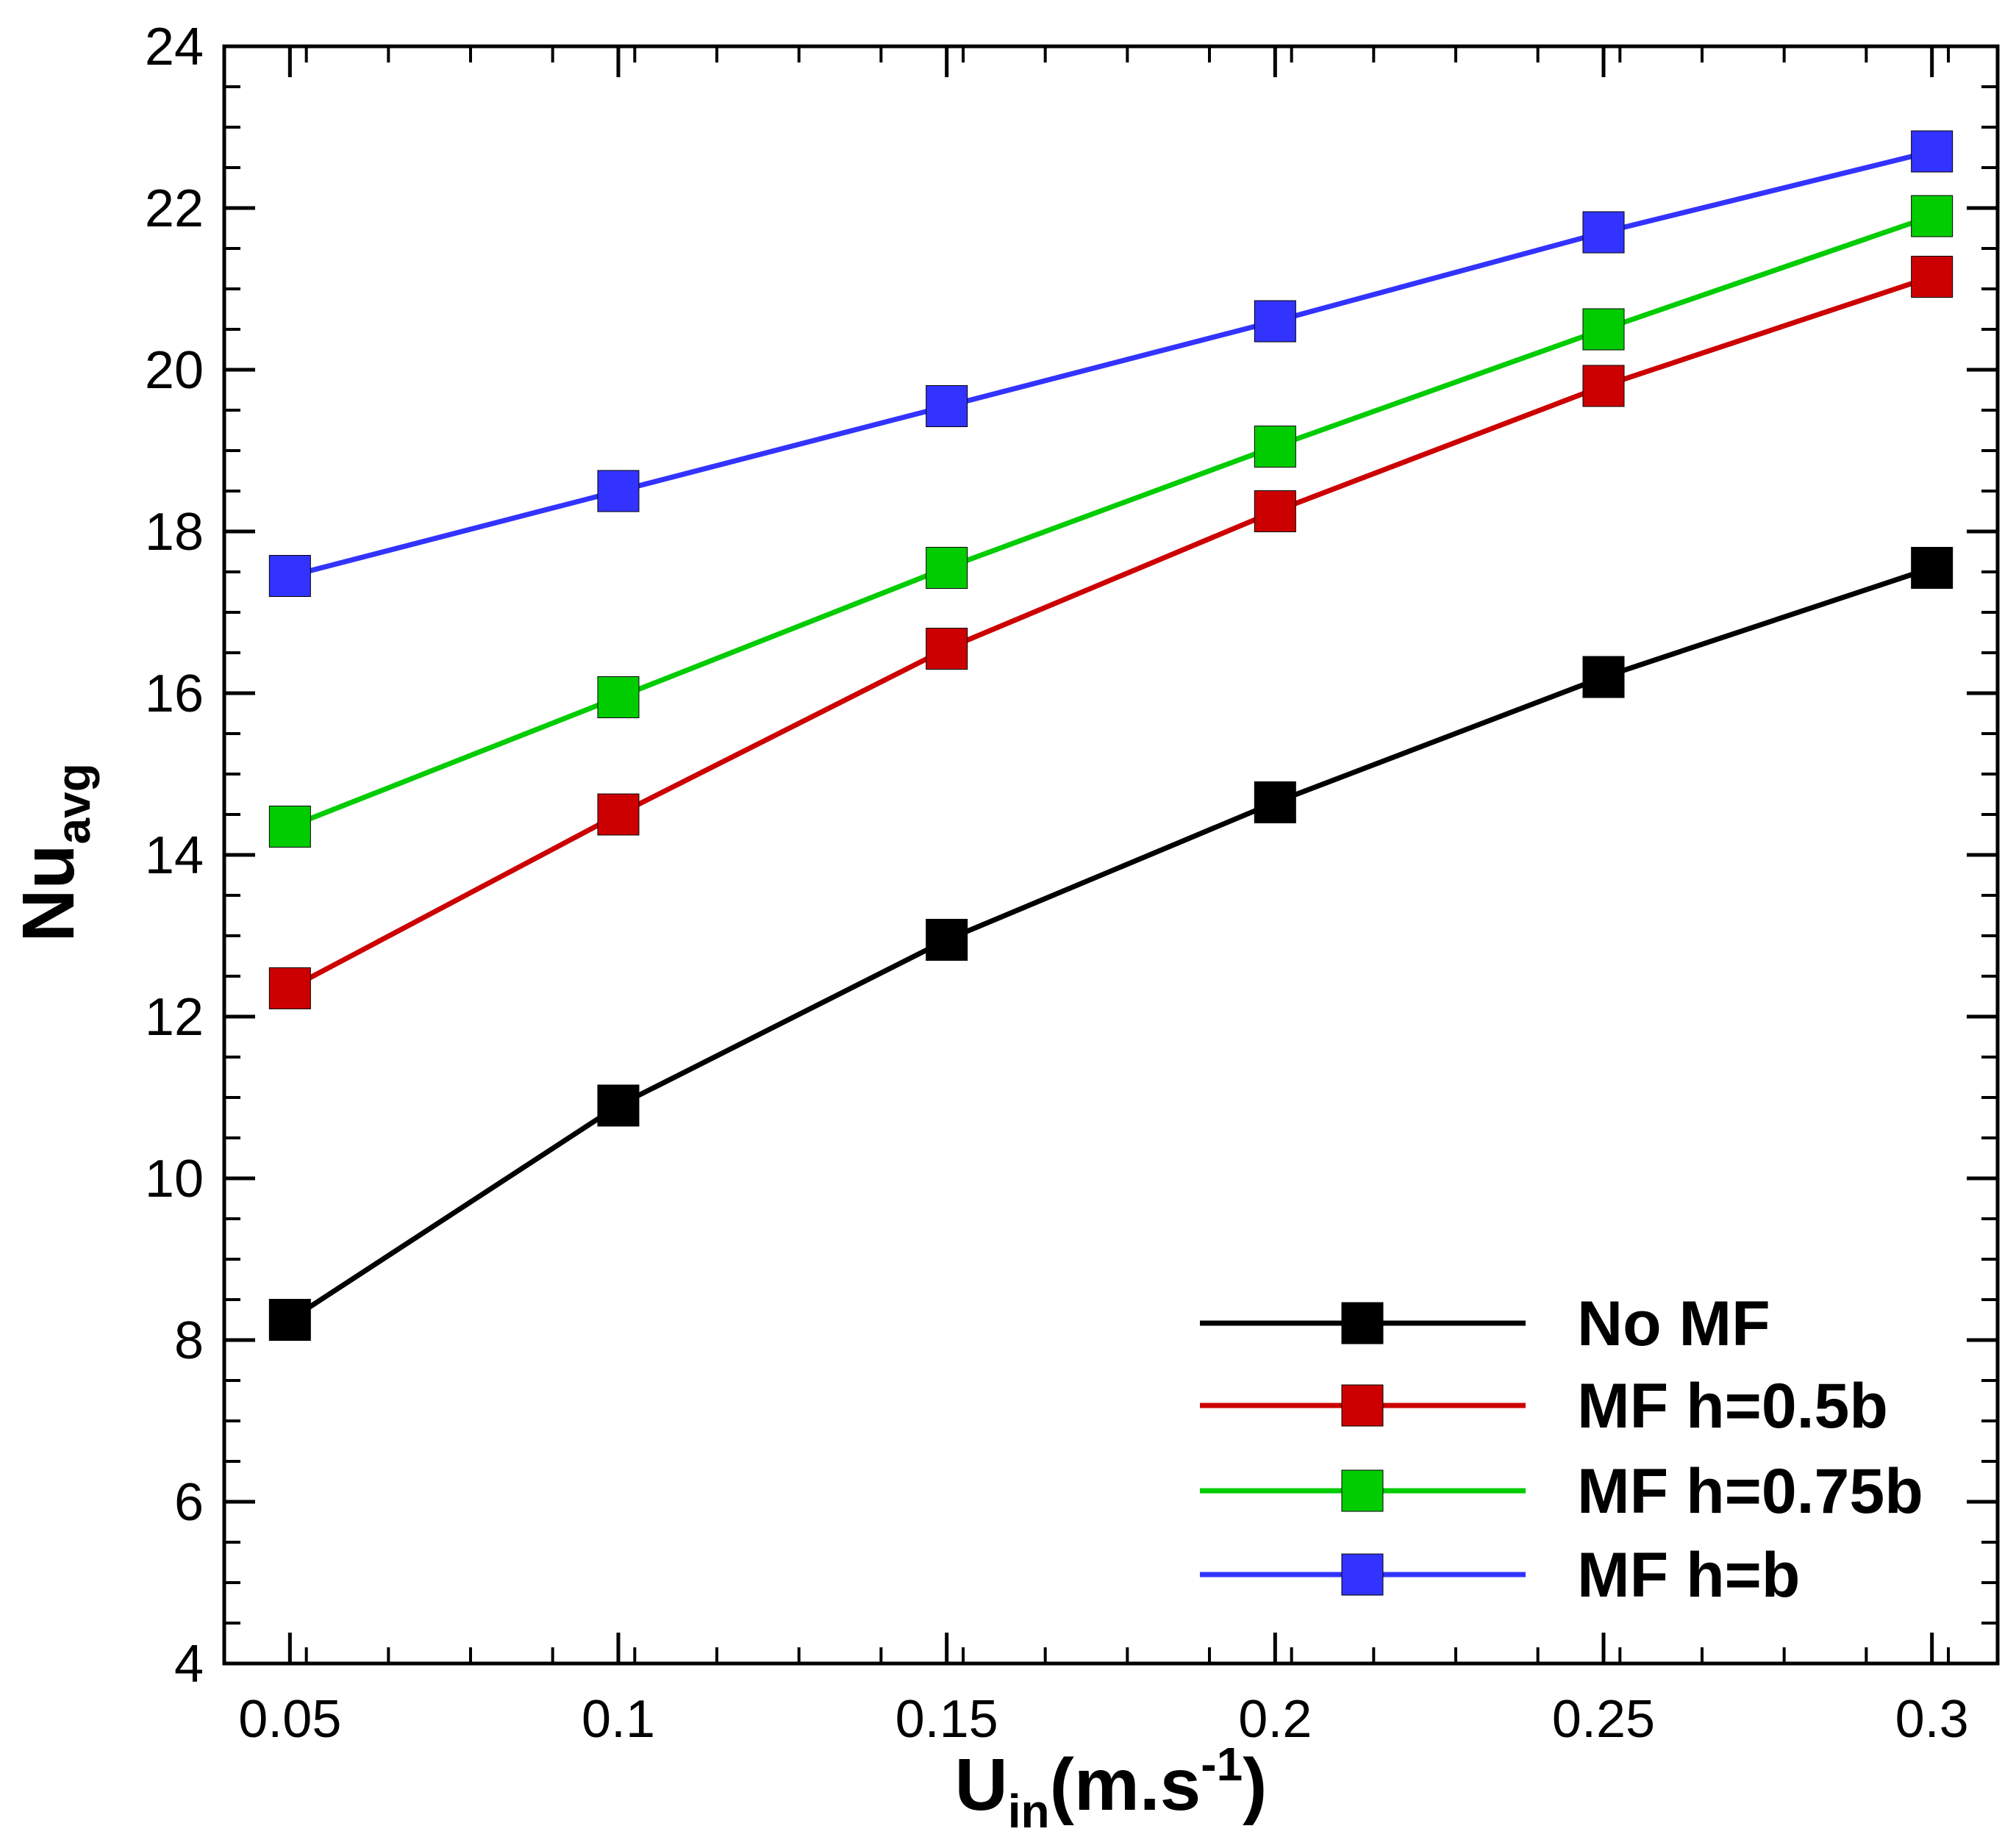  What do you see at coordinates (174, 856) in the screenshot?
I see `y-tick-label: 14` at bounding box center [174, 856].